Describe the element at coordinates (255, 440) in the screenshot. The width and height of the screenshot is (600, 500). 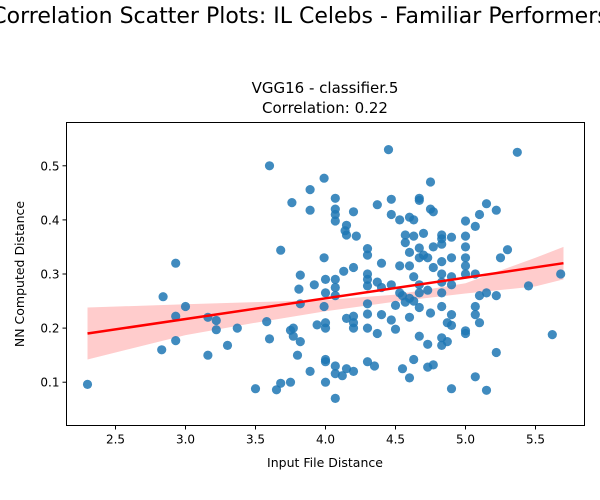
I see `x-tick-label-2: 3.5` at that location.